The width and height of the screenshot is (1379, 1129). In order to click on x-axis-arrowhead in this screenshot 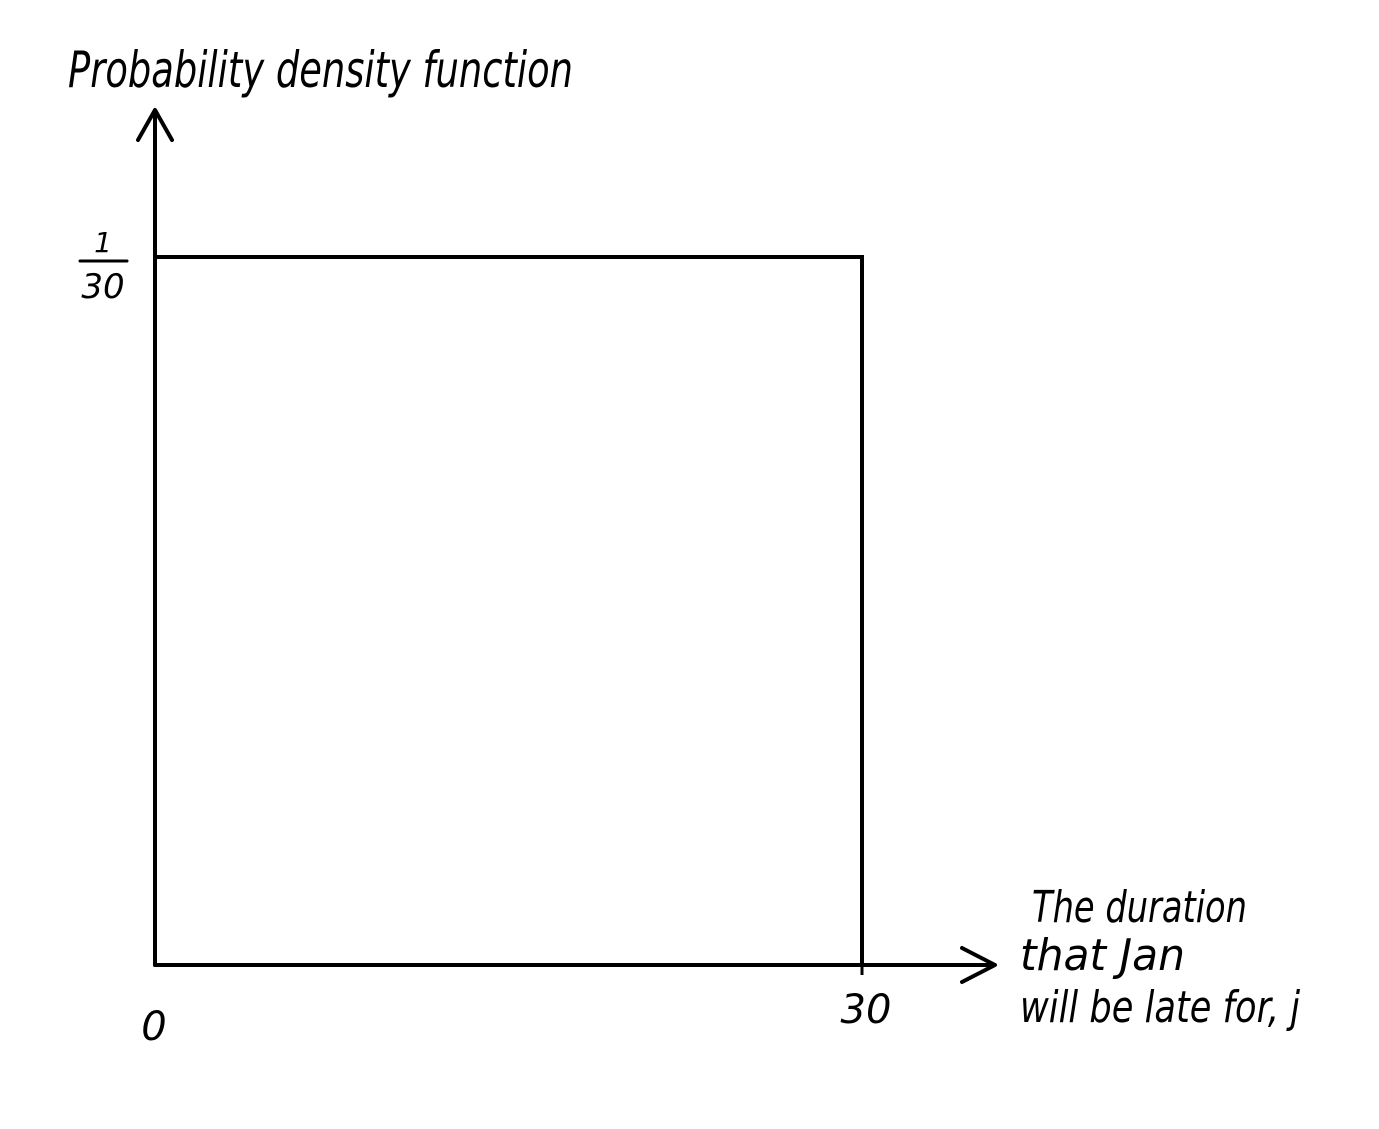, I will do `click(978, 965)`.